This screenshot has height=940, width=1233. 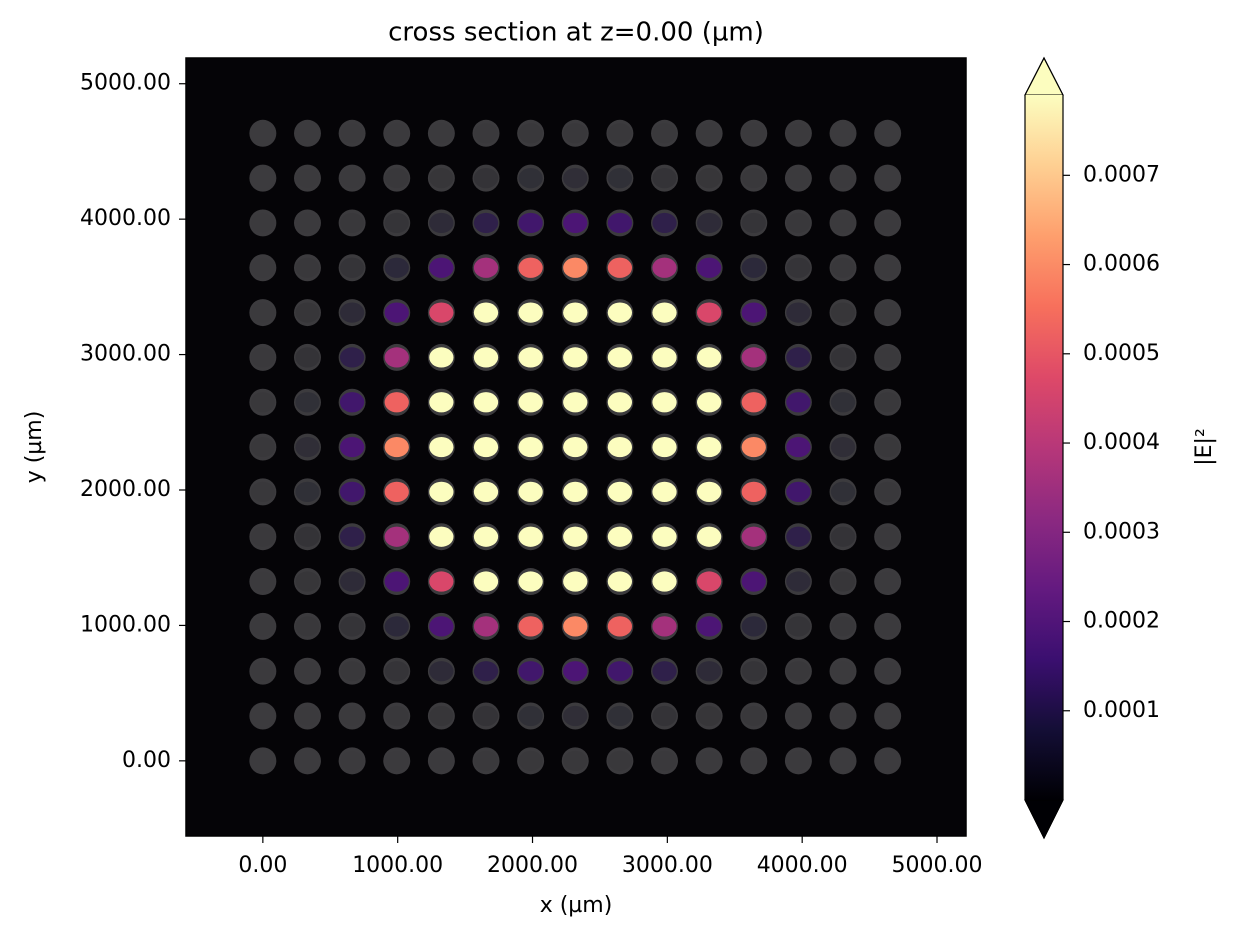 I want to click on y-tick-label: 0.00, so click(x=146, y=760).